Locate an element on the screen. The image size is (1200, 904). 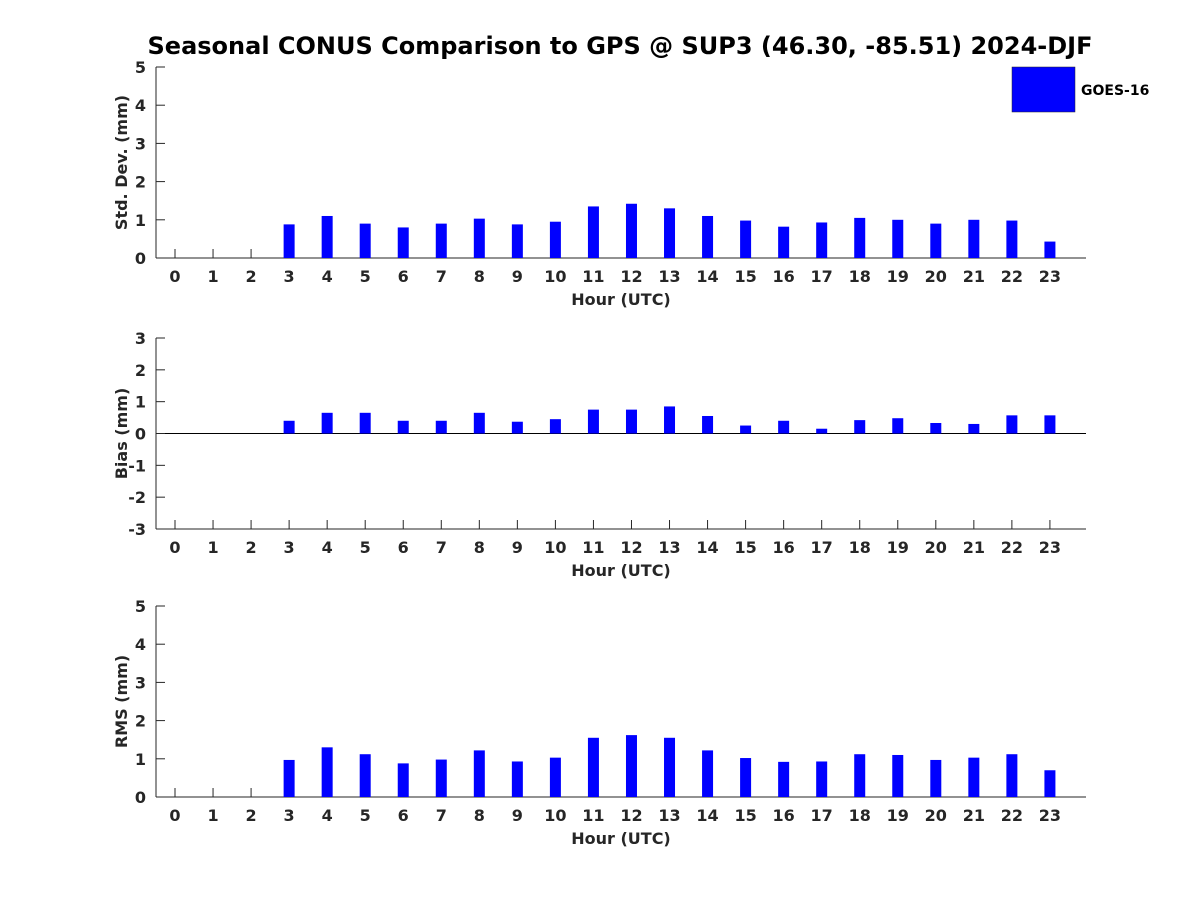
y-tick-label: 2 is located at coordinates (140, 182).